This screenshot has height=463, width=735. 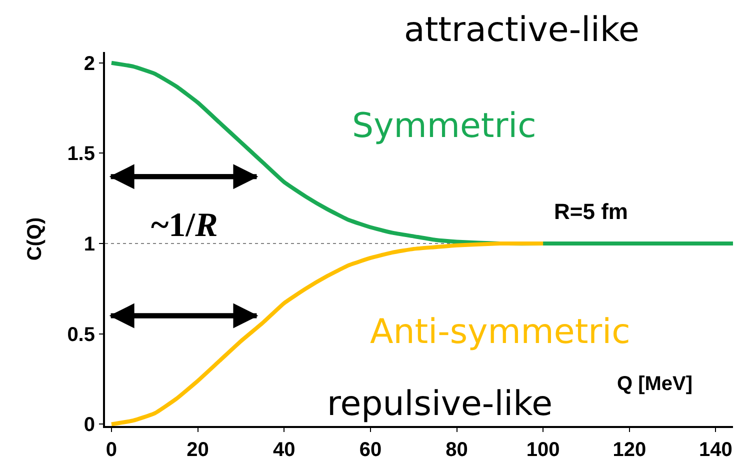 What do you see at coordinates (81, 154) in the screenshot?
I see `y-tick-label: 1.5` at bounding box center [81, 154].